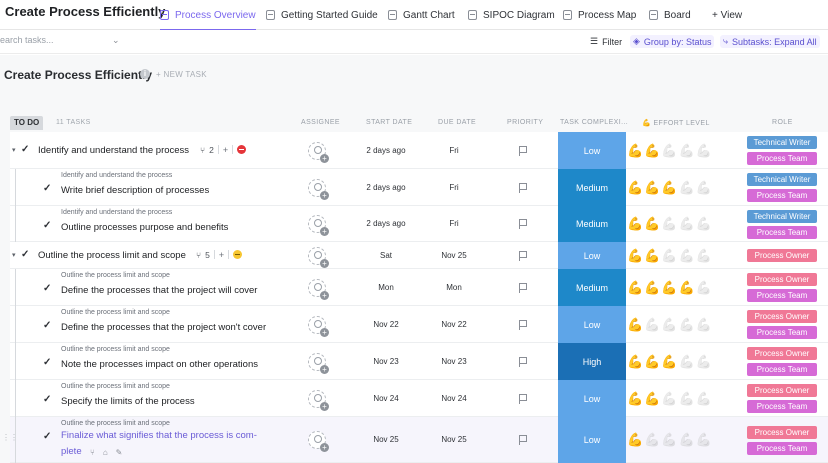 The width and height of the screenshot is (828, 463). What do you see at coordinates (782, 122) in the screenshot?
I see `column-header-role: ROLE` at bounding box center [782, 122].